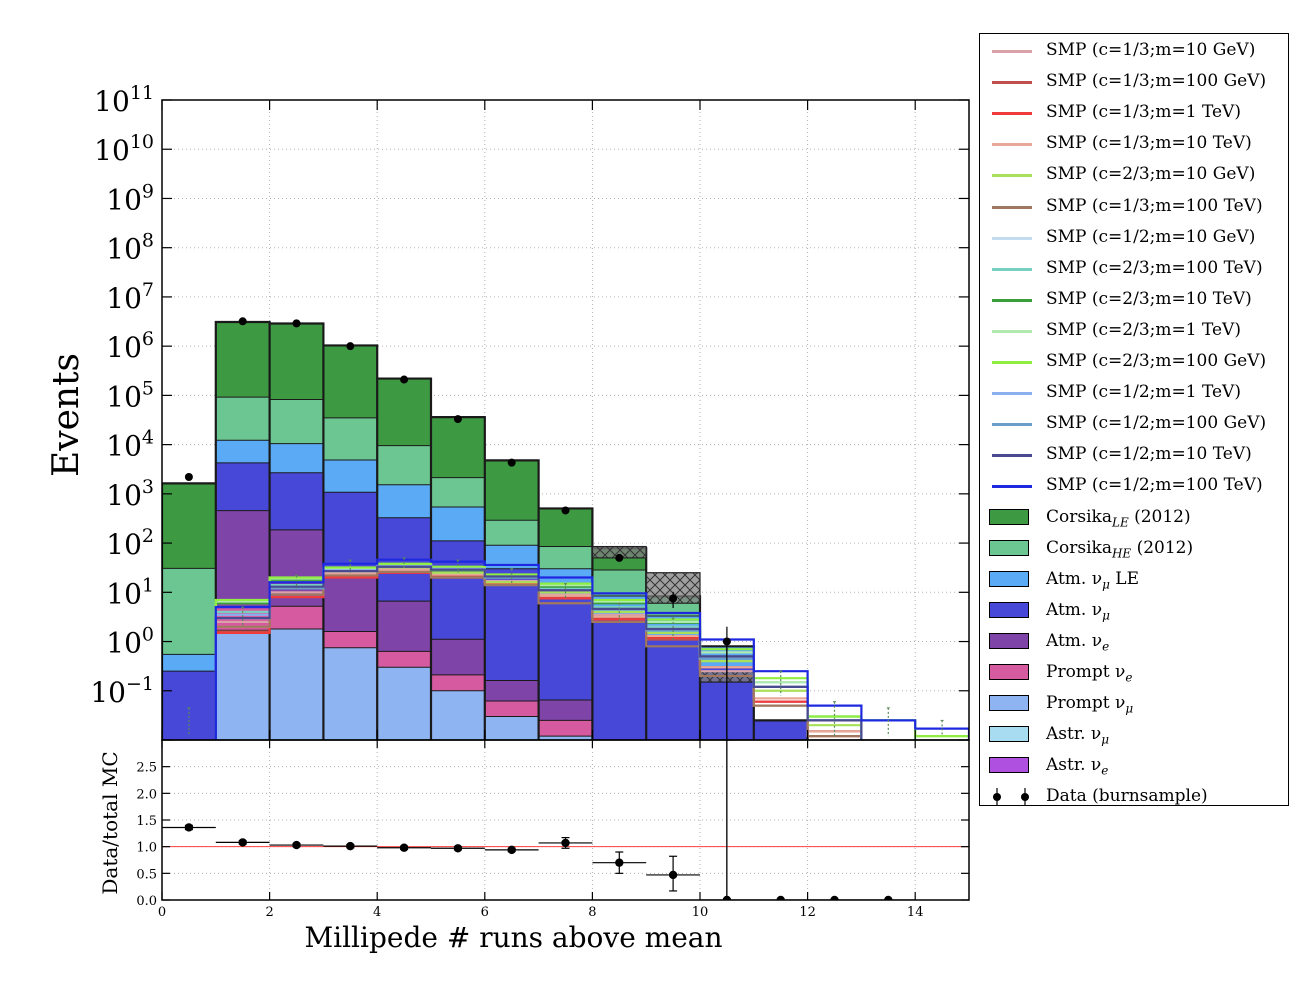 This screenshot has width=1300, height=1004. What do you see at coordinates (1149, 454) in the screenshot?
I see `legend-label: SMP (c=1/2;m=10 TeV)` at bounding box center [1149, 454].